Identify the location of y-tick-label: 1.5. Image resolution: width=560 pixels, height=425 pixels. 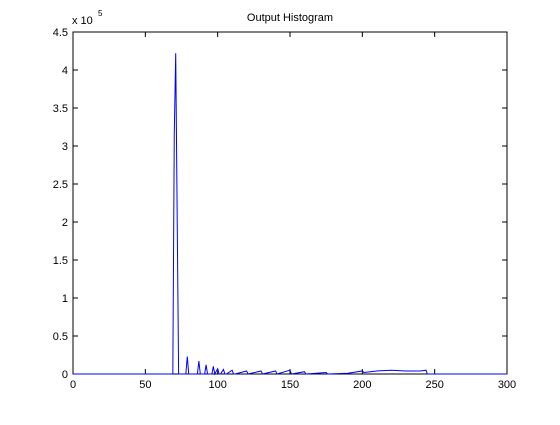
(60, 261).